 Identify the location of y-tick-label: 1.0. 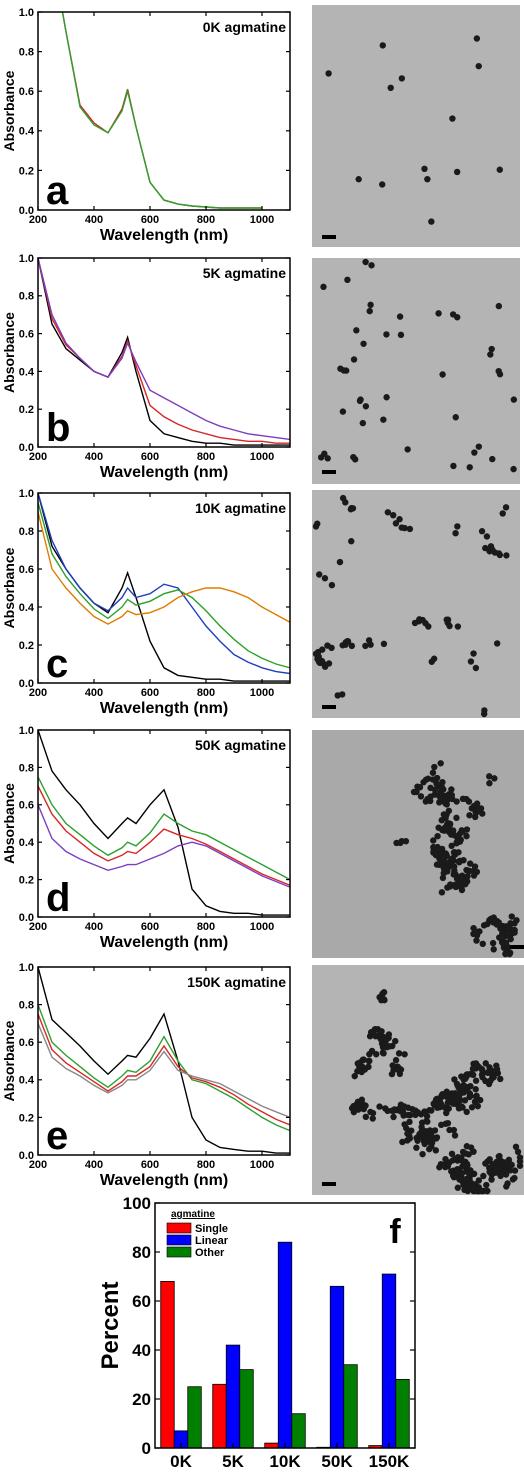
(26, 259).